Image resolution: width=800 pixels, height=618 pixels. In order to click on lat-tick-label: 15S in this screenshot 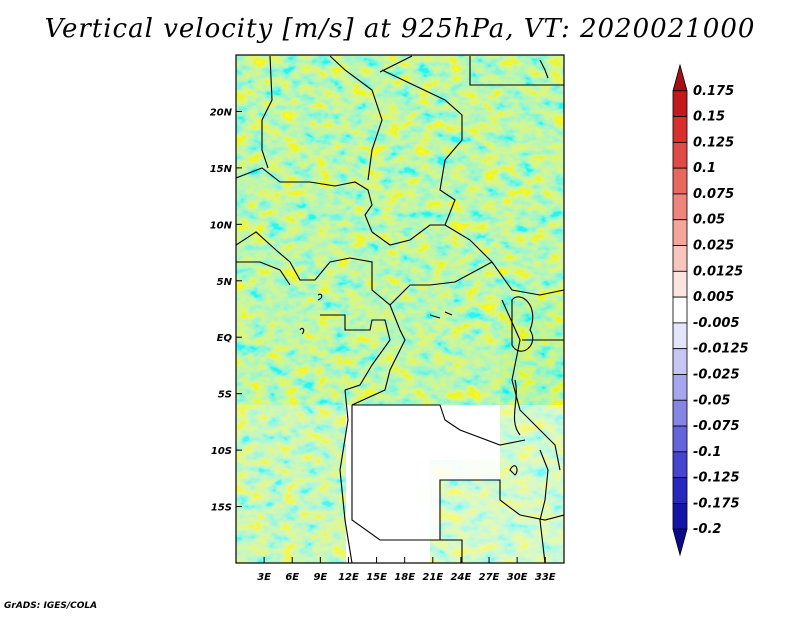, I will do `click(221, 508)`.